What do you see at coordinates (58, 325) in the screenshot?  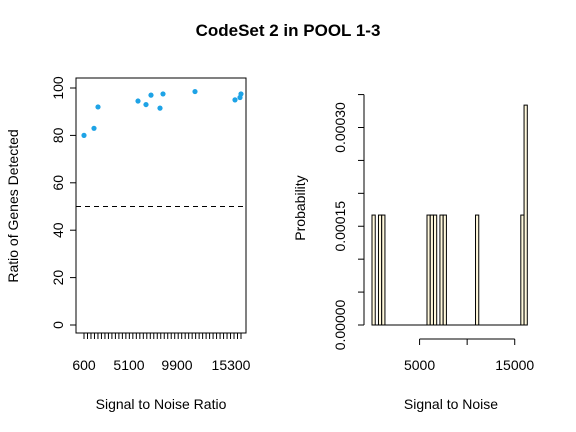 I see `scatter-y-tick-label: 0` at bounding box center [58, 325].